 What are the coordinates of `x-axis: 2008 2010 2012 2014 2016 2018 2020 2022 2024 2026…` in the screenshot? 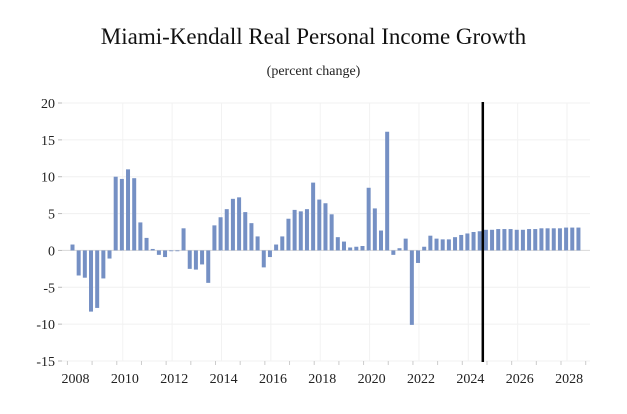 It's located at (324, 374).